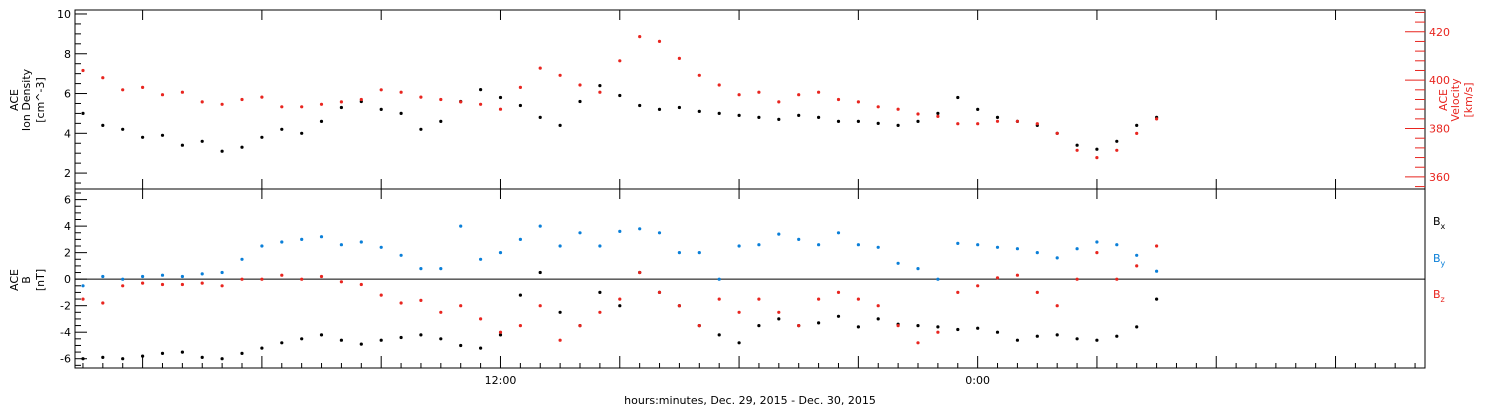 The height and width of the screenshot is (410, 1500). I want to click on ion-density-label-line1: ACE, so click(14, 100).